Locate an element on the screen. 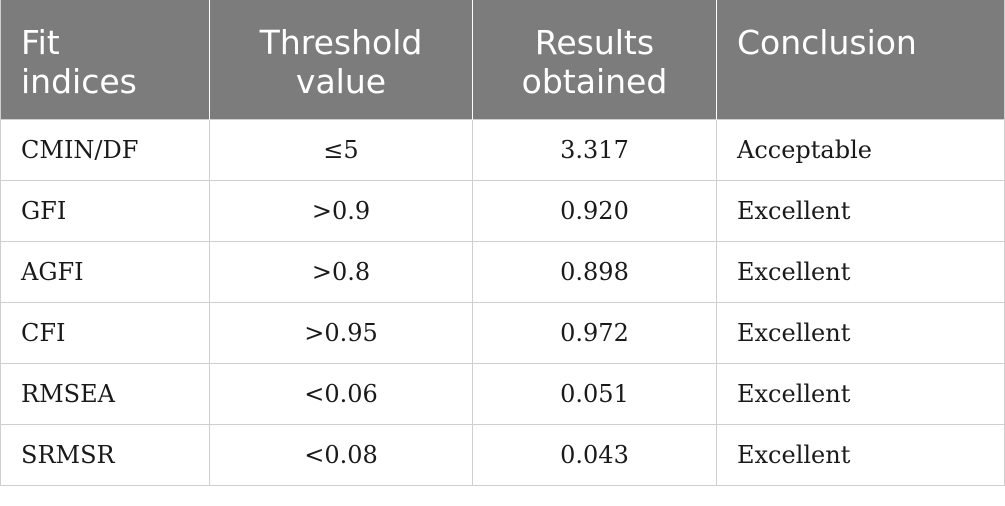 This screenshot has width=1005, height=506. cell-fit-index: CMIN/DF is located at coordinates (105, 149).